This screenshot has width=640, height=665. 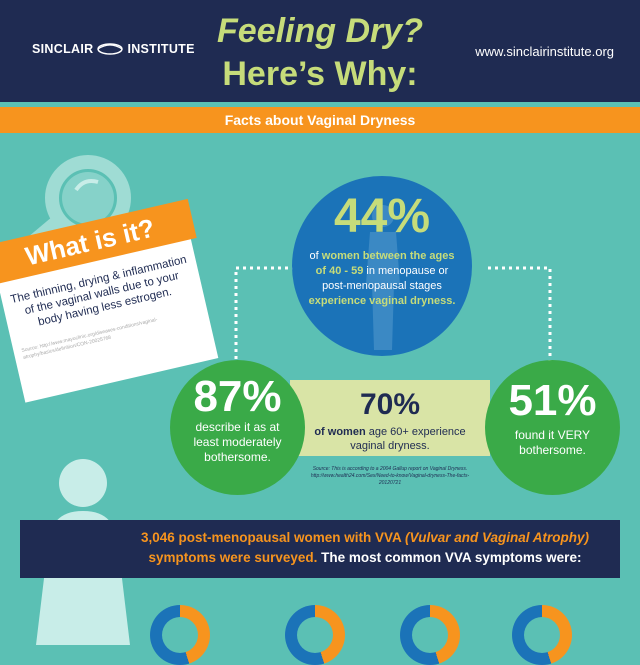 What do you see at coordinates (552, 442) in the screenshot?
I see `stat-51-text: found it VERY bothersome.` at bounding box center [552, 442].